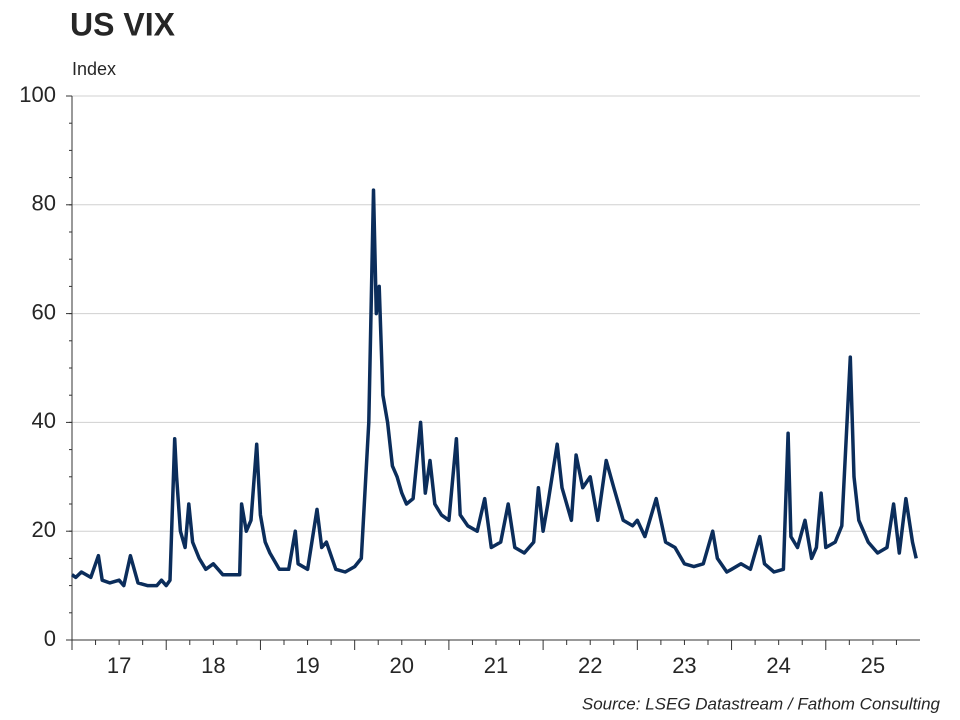 Image resolution: width=960 pixels, height=720 pixels. I want to click on chart-title: US VIX, so click(123, 24).